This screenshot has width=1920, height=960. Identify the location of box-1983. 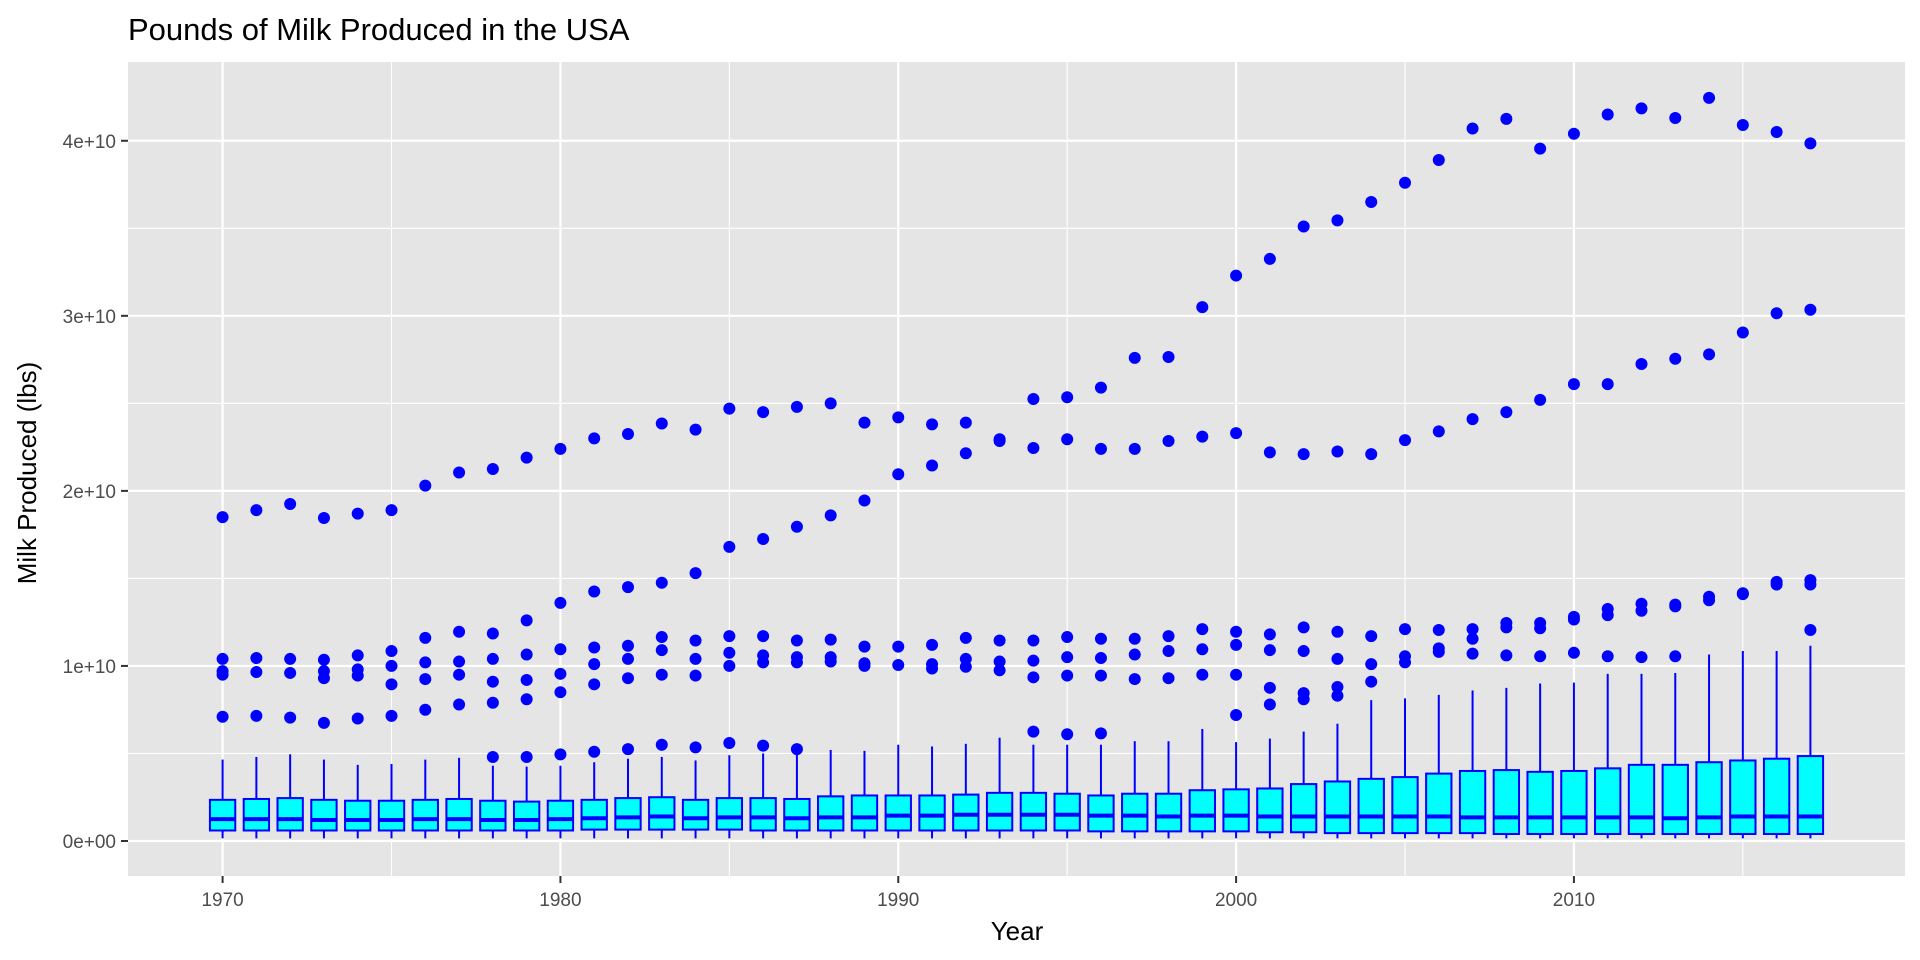
(662, 628).